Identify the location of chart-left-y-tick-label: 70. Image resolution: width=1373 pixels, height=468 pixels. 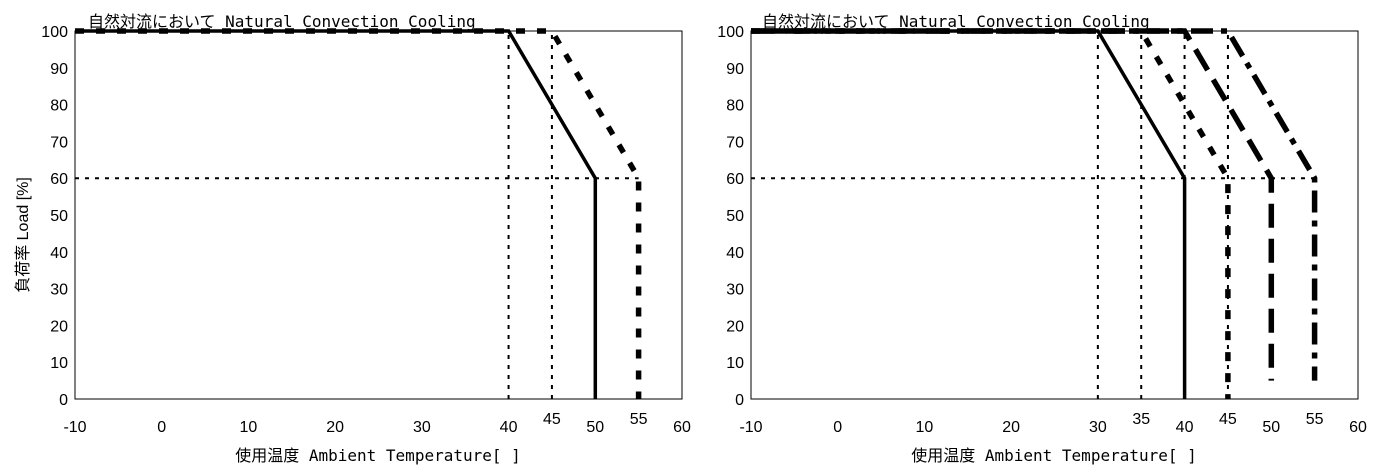
(59, 142).